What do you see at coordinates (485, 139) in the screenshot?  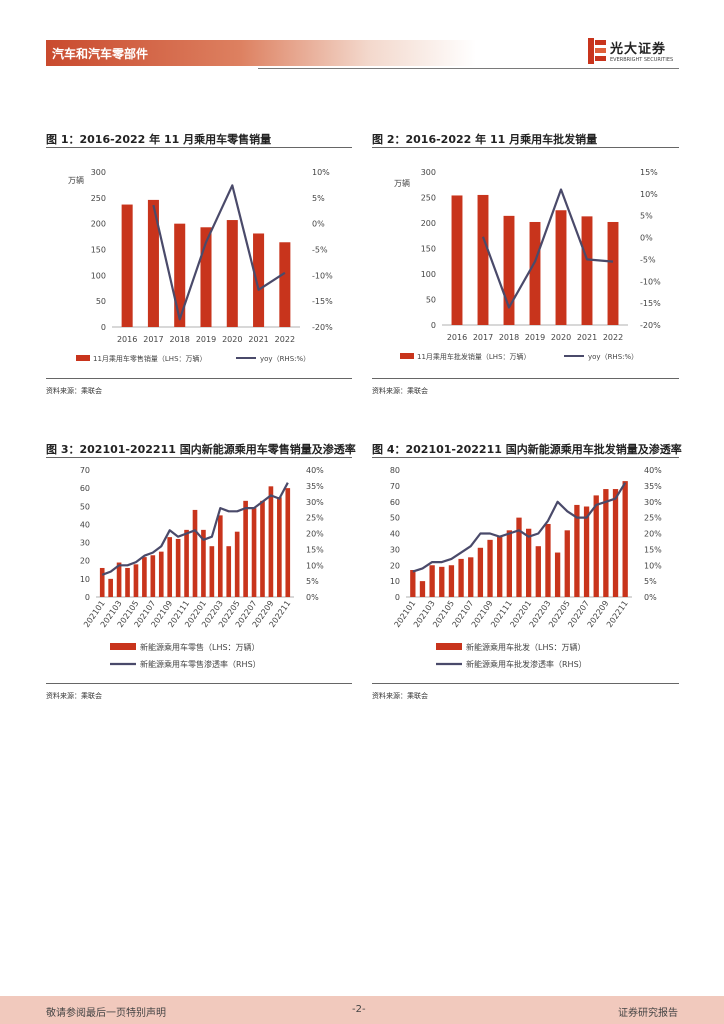 I see `figure-2-title: 图 2：2016-2022 年 11 月乘用车批发销量` at bounding box center [485, 139].